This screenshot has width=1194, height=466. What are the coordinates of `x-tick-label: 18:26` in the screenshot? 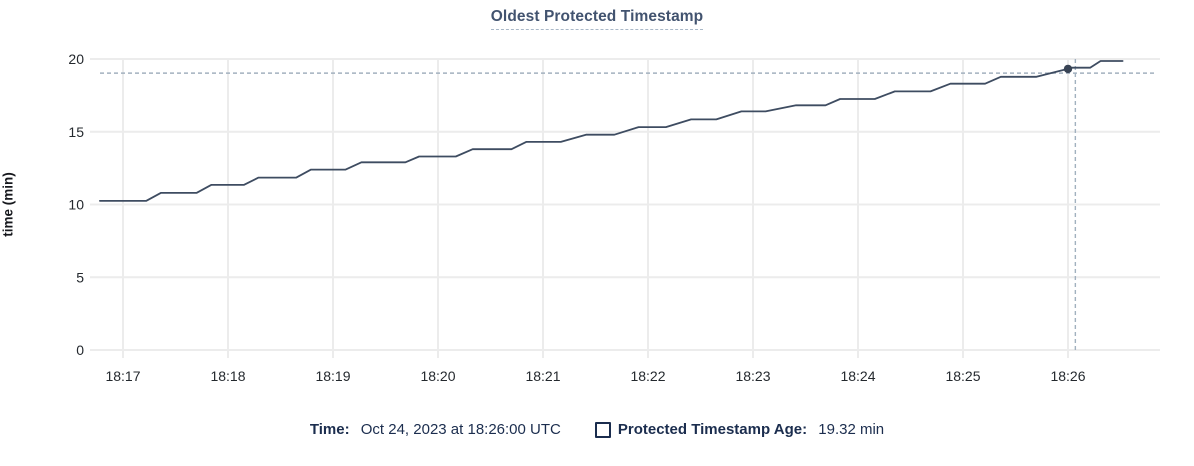 It's located at (1067, 376).